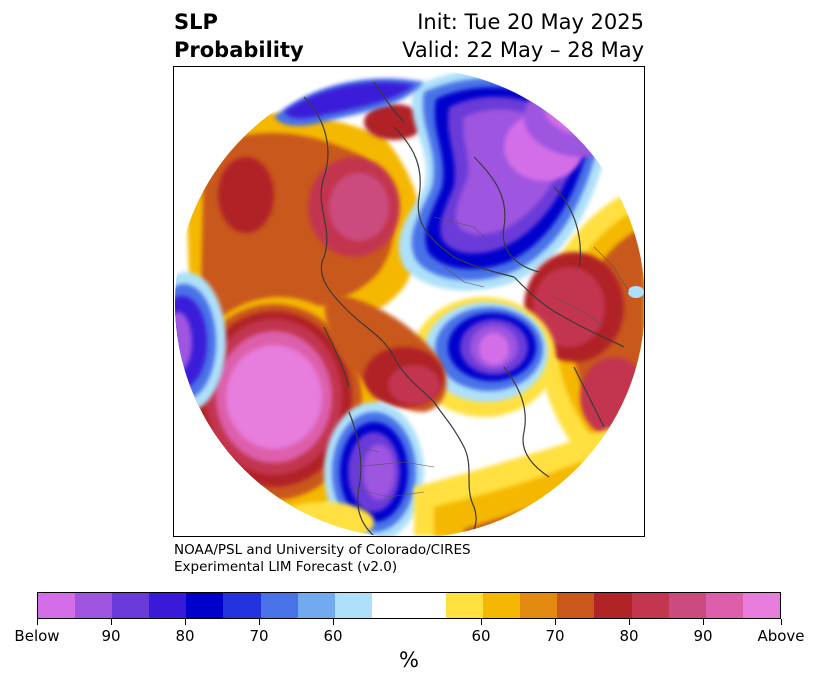 The width and height of the screenshot is (819, 686). I want to click on title-line-2: Probability, so click(239, 50).